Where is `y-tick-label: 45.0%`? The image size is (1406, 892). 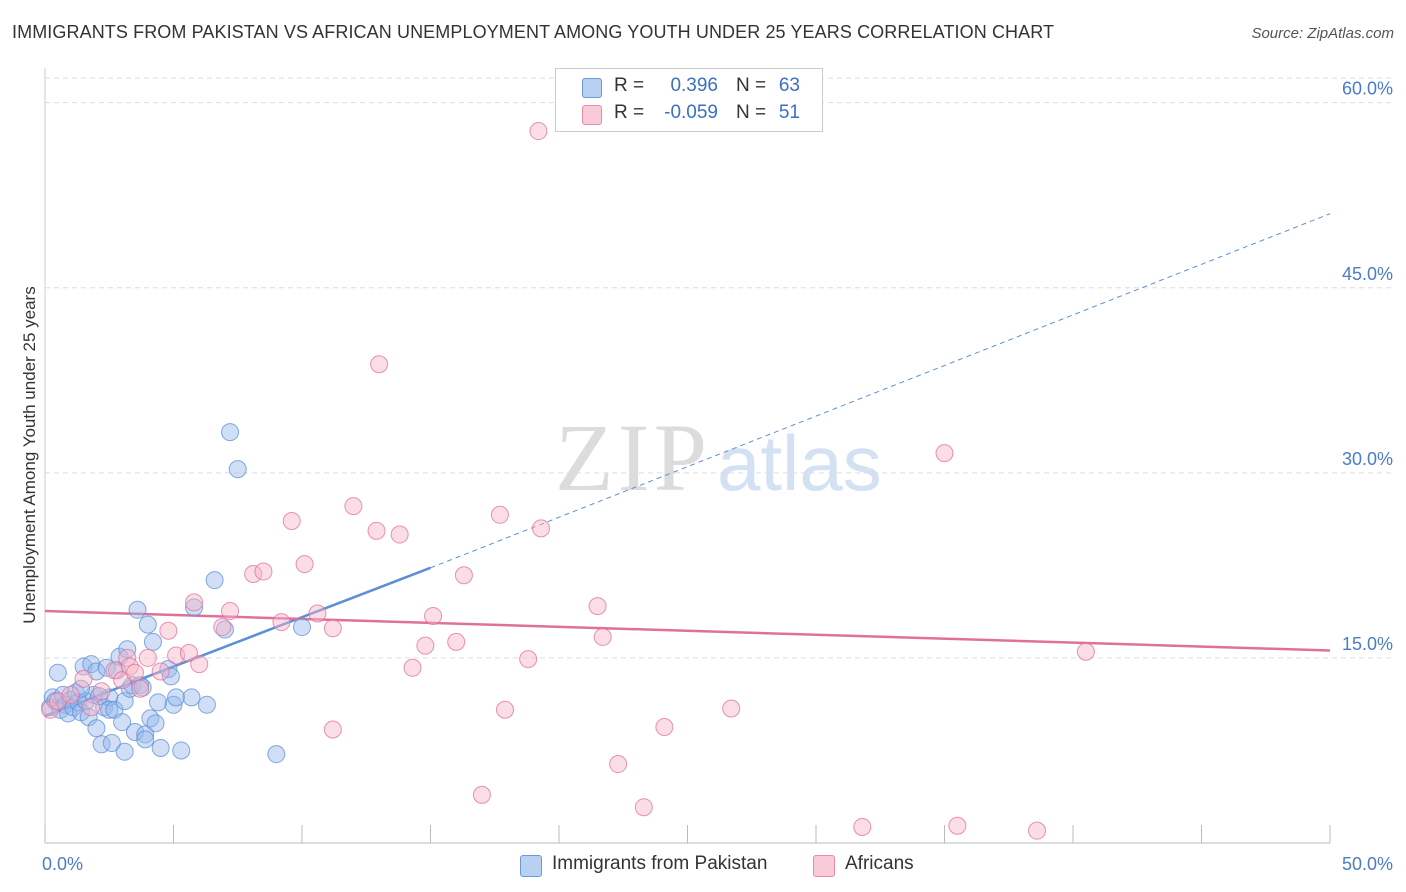
y-tick-label: 45.0% is located at coordinates (1367, 274).